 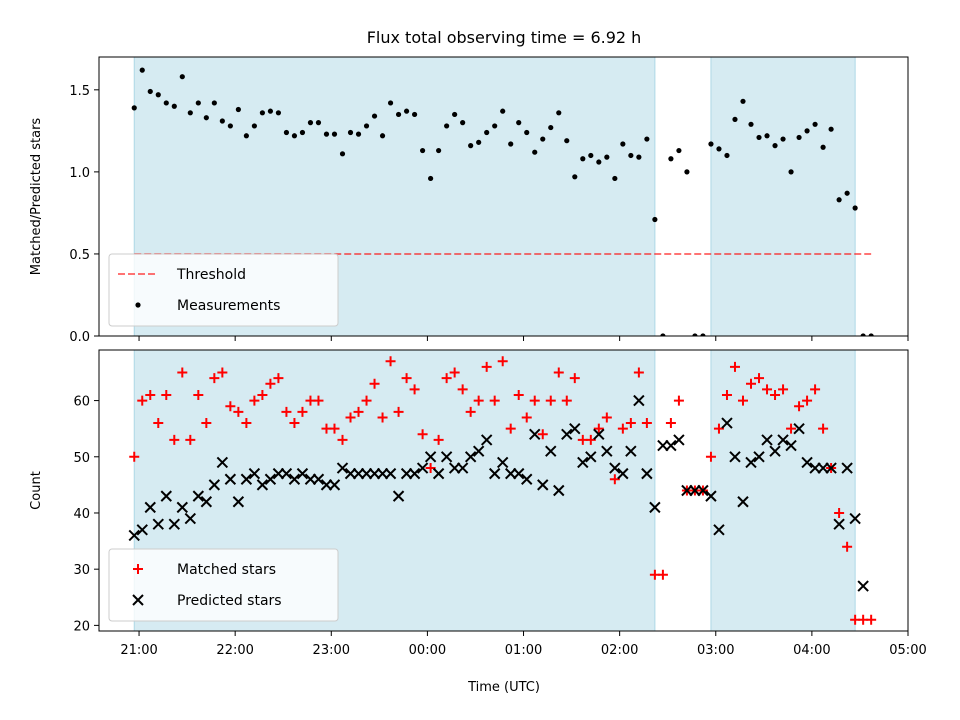 I want to click on legend: Threshold Measurements, so click(x=223, y=290).